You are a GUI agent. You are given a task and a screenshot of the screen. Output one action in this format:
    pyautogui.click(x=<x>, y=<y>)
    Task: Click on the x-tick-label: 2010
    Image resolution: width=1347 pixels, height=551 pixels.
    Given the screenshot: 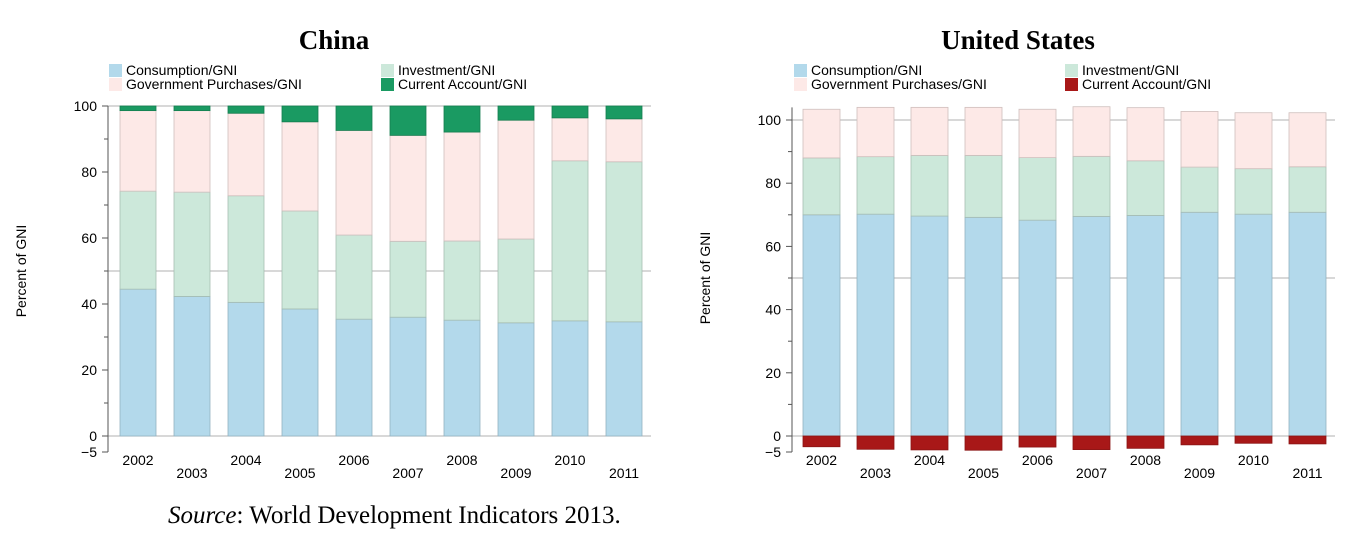 What is the action you would take?
    pyautogui.click(x=1253, y=460)
    